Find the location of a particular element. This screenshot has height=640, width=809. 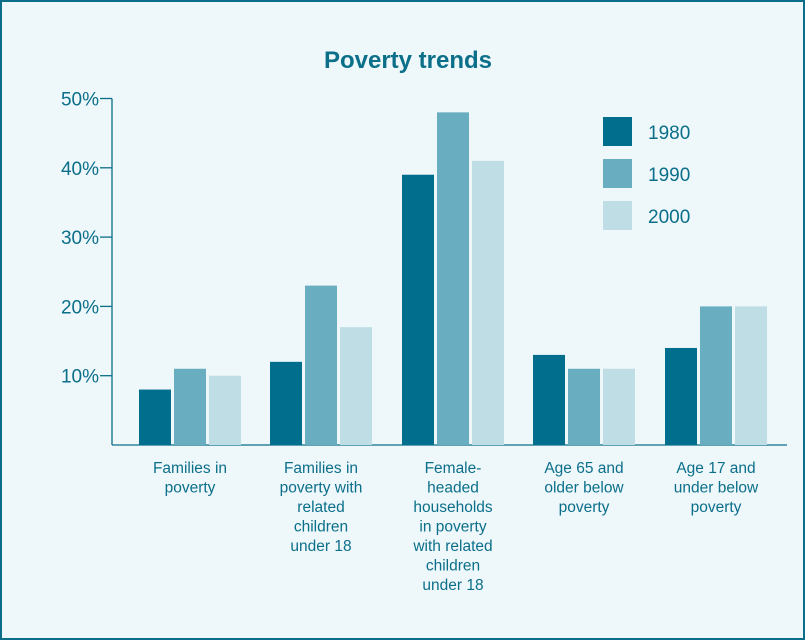

y-tick-label: 10% is located at coordinates (80, 377).